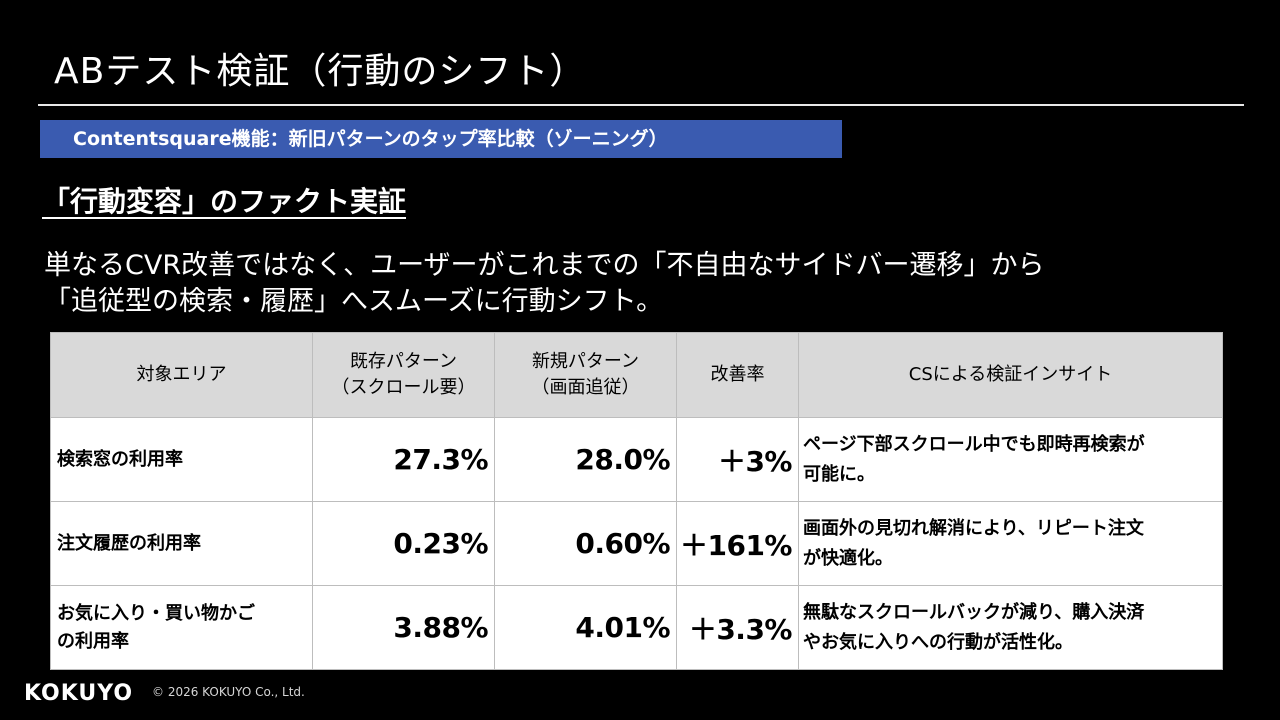  I want to click on cell-insight: ページ下部スクロール中でも即時再検索が 可能に。, so click(1010, 459).